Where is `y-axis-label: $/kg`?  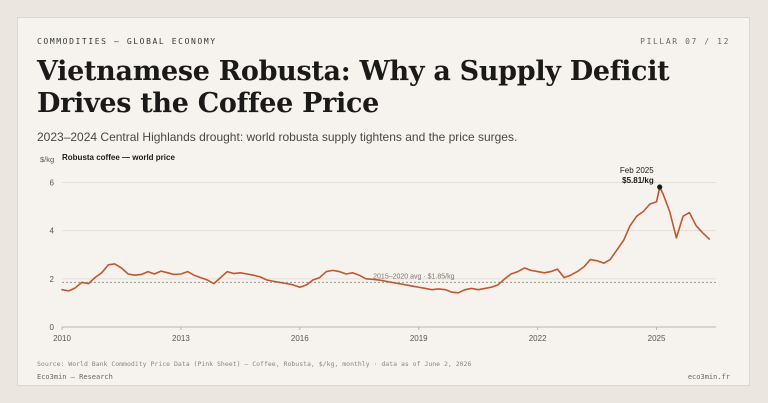 y-axis-label: $/kg is located at coordinates (47, 159).